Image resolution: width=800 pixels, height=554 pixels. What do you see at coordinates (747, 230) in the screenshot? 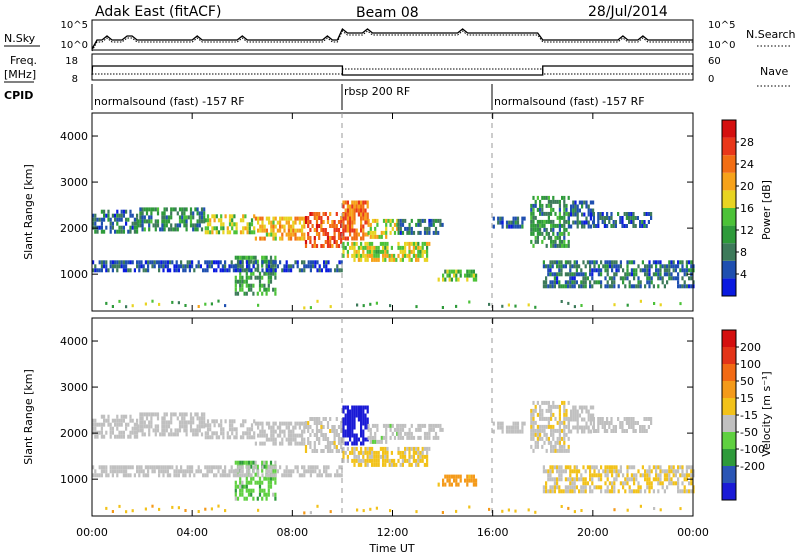
I see `power-colorbar-tick: 12` at bounding box center [747, 230].